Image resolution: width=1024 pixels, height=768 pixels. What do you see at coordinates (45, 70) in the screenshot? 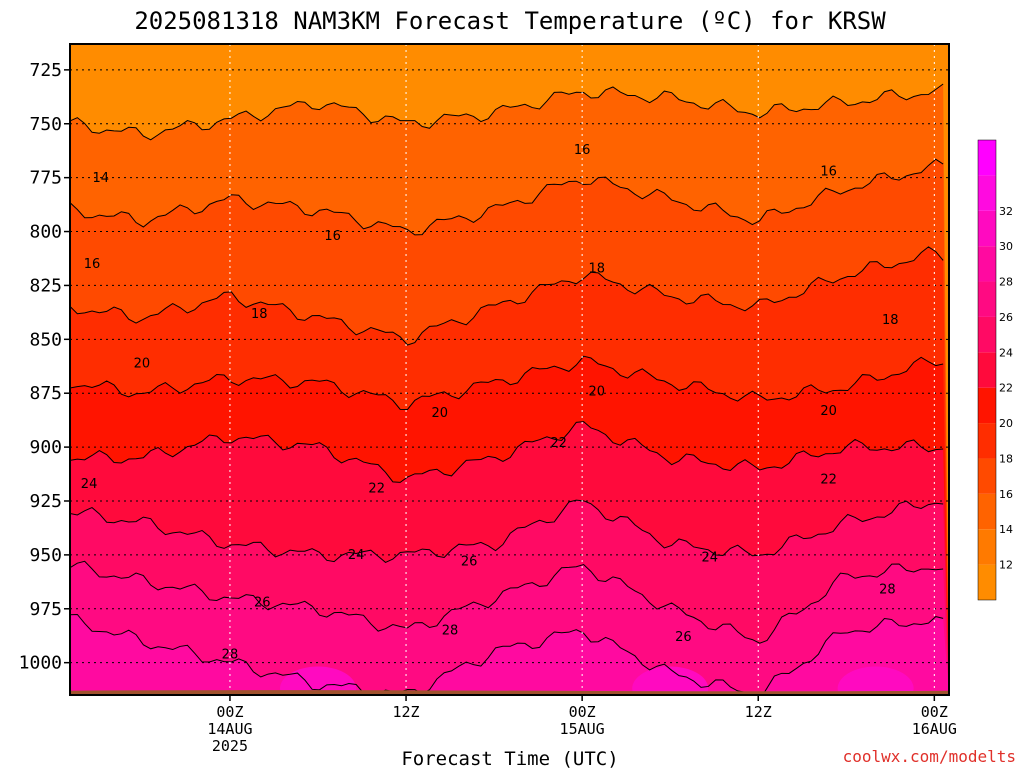
I see `y-tick-label-725: 725` at bounding box center [45, 70].